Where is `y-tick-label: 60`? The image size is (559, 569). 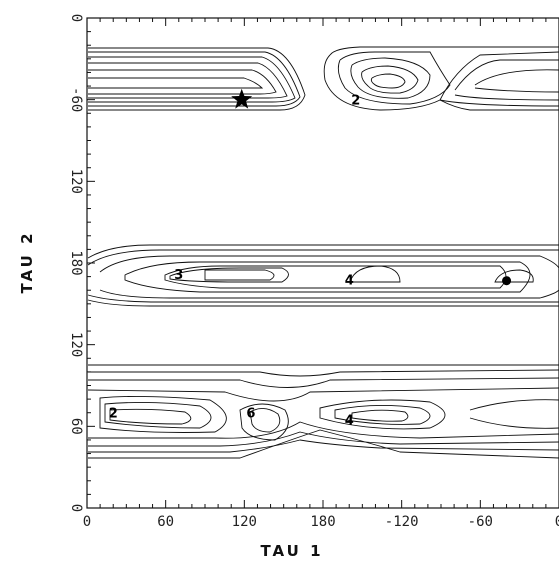
y-tick-label: 60 is located at coordinates (76, 426).